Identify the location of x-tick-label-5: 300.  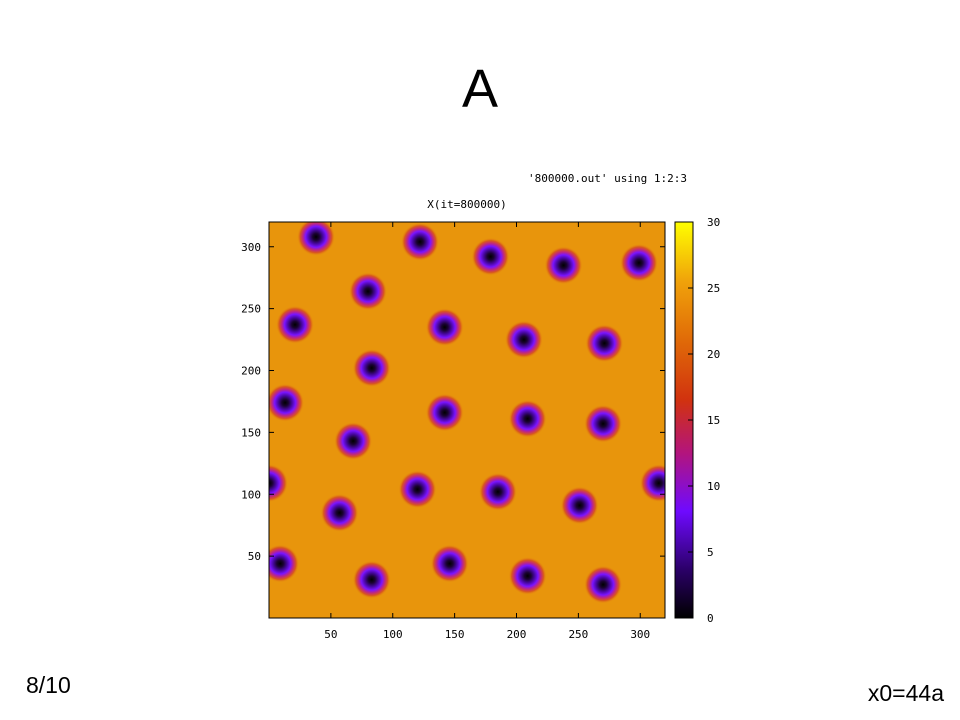
(640, 634).